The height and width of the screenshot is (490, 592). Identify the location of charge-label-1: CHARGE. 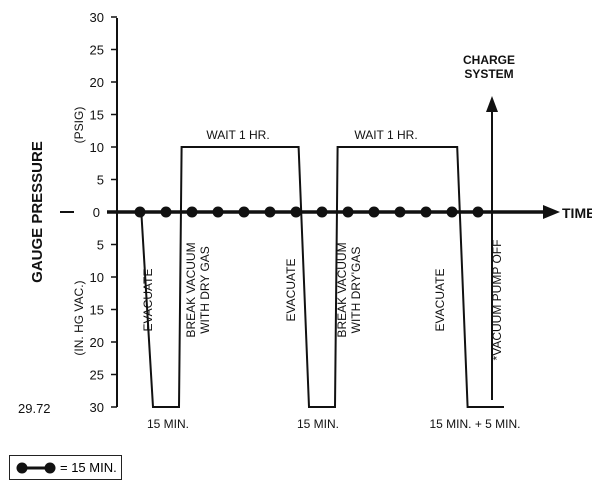
(489, 60).